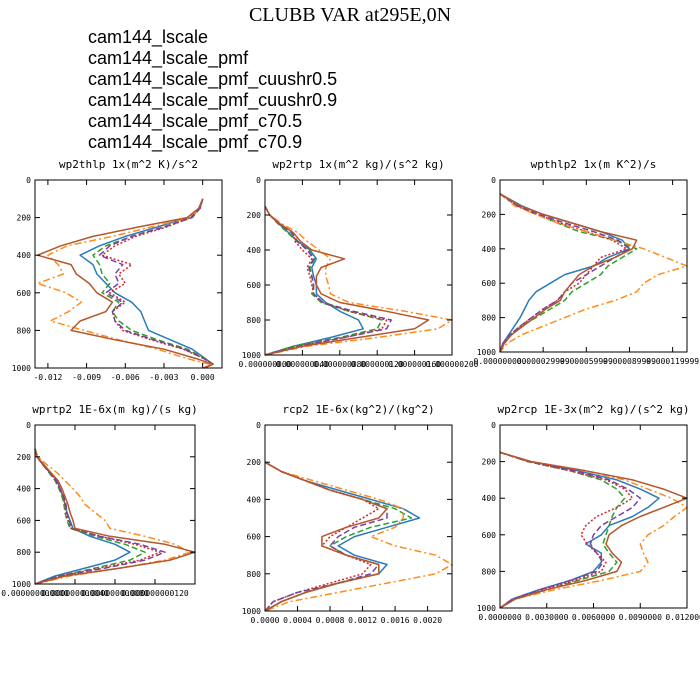 Image resolution: width=700 pixels, height=700 pixels. Describe the element at coordinates (155, 593) in the screenshot. I see `x-tick-label: 0.000000000120` at that location.